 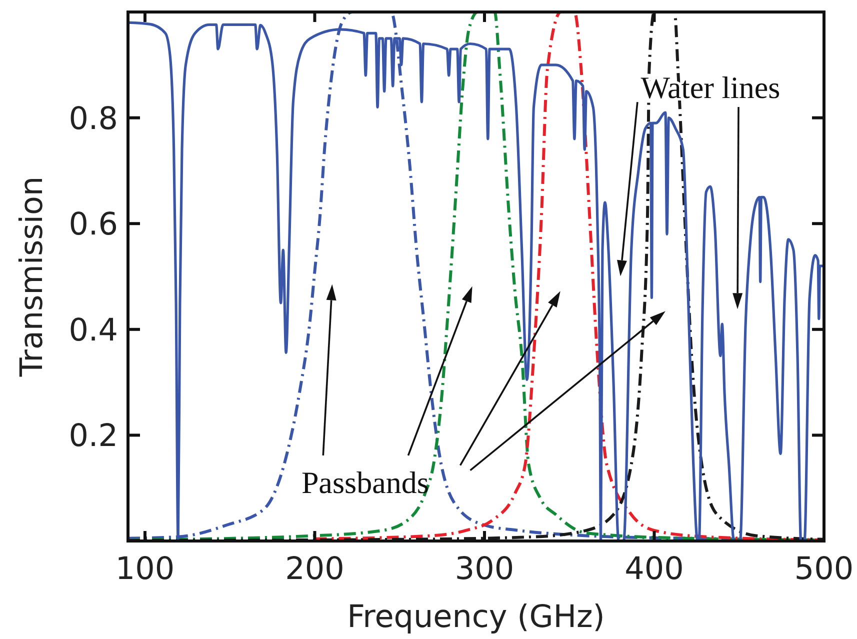 What do you see at coordinates (145, 569) in the screenshot?
I see `x-tick-label: 100` at bounding box center [145, 569].